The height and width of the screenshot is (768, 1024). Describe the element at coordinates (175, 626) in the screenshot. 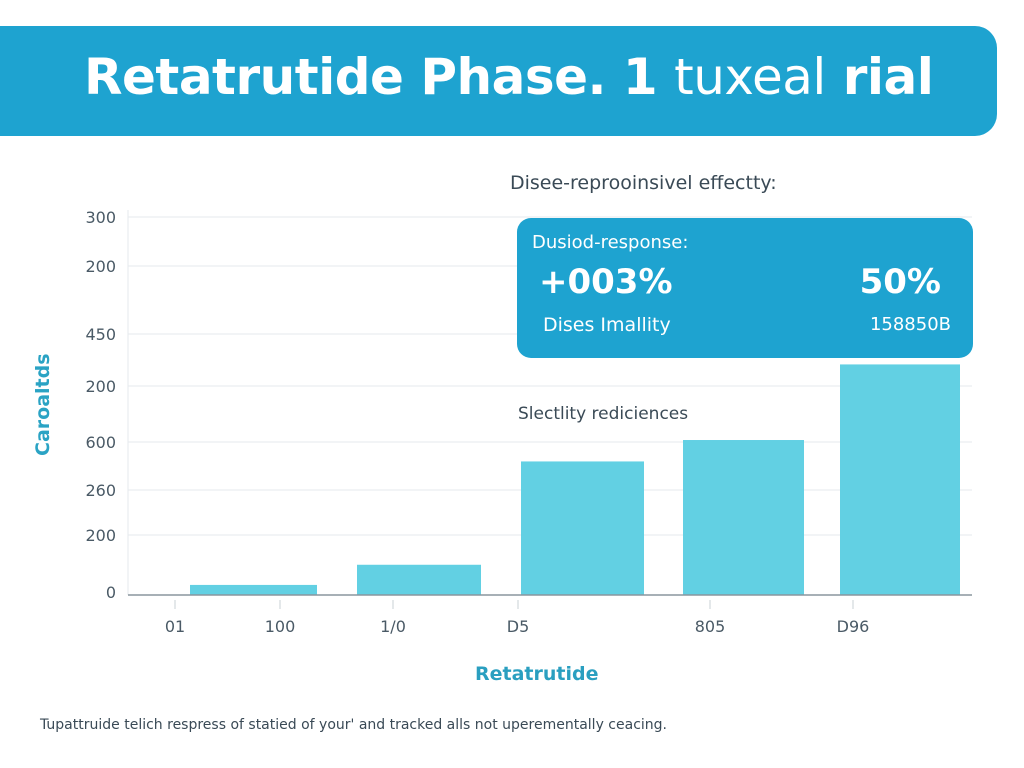

I see `x-tick-label: 01` at that location.